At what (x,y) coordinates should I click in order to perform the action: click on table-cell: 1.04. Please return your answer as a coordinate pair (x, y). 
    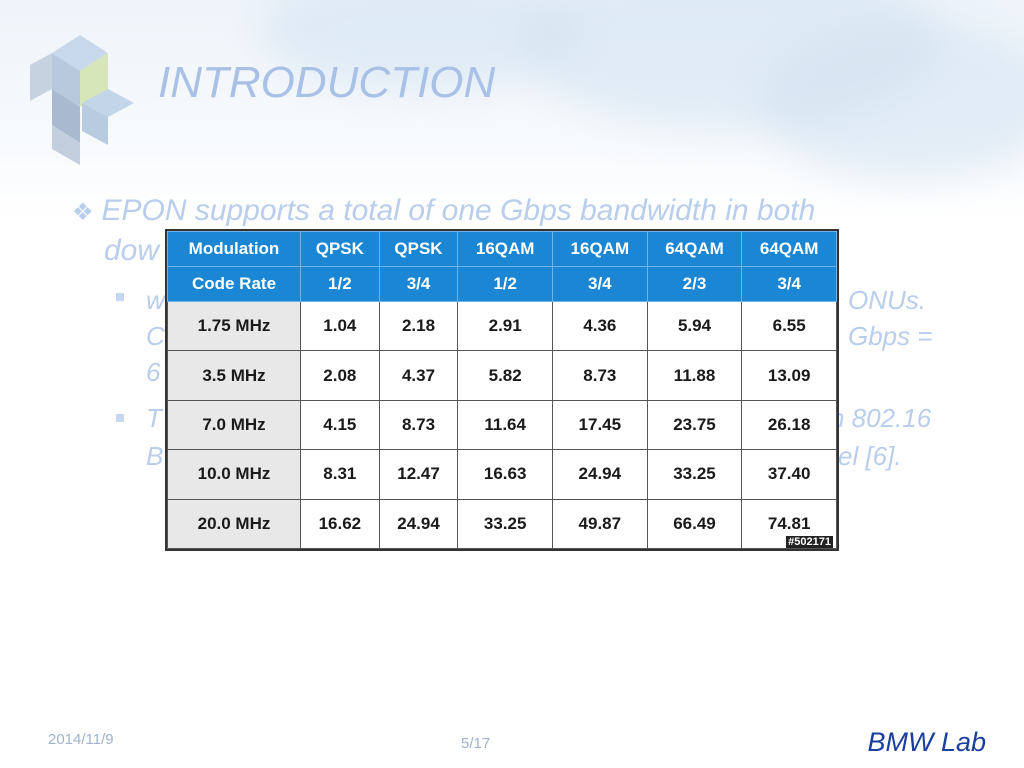
    Looking at the image, I should click on (340, 326).